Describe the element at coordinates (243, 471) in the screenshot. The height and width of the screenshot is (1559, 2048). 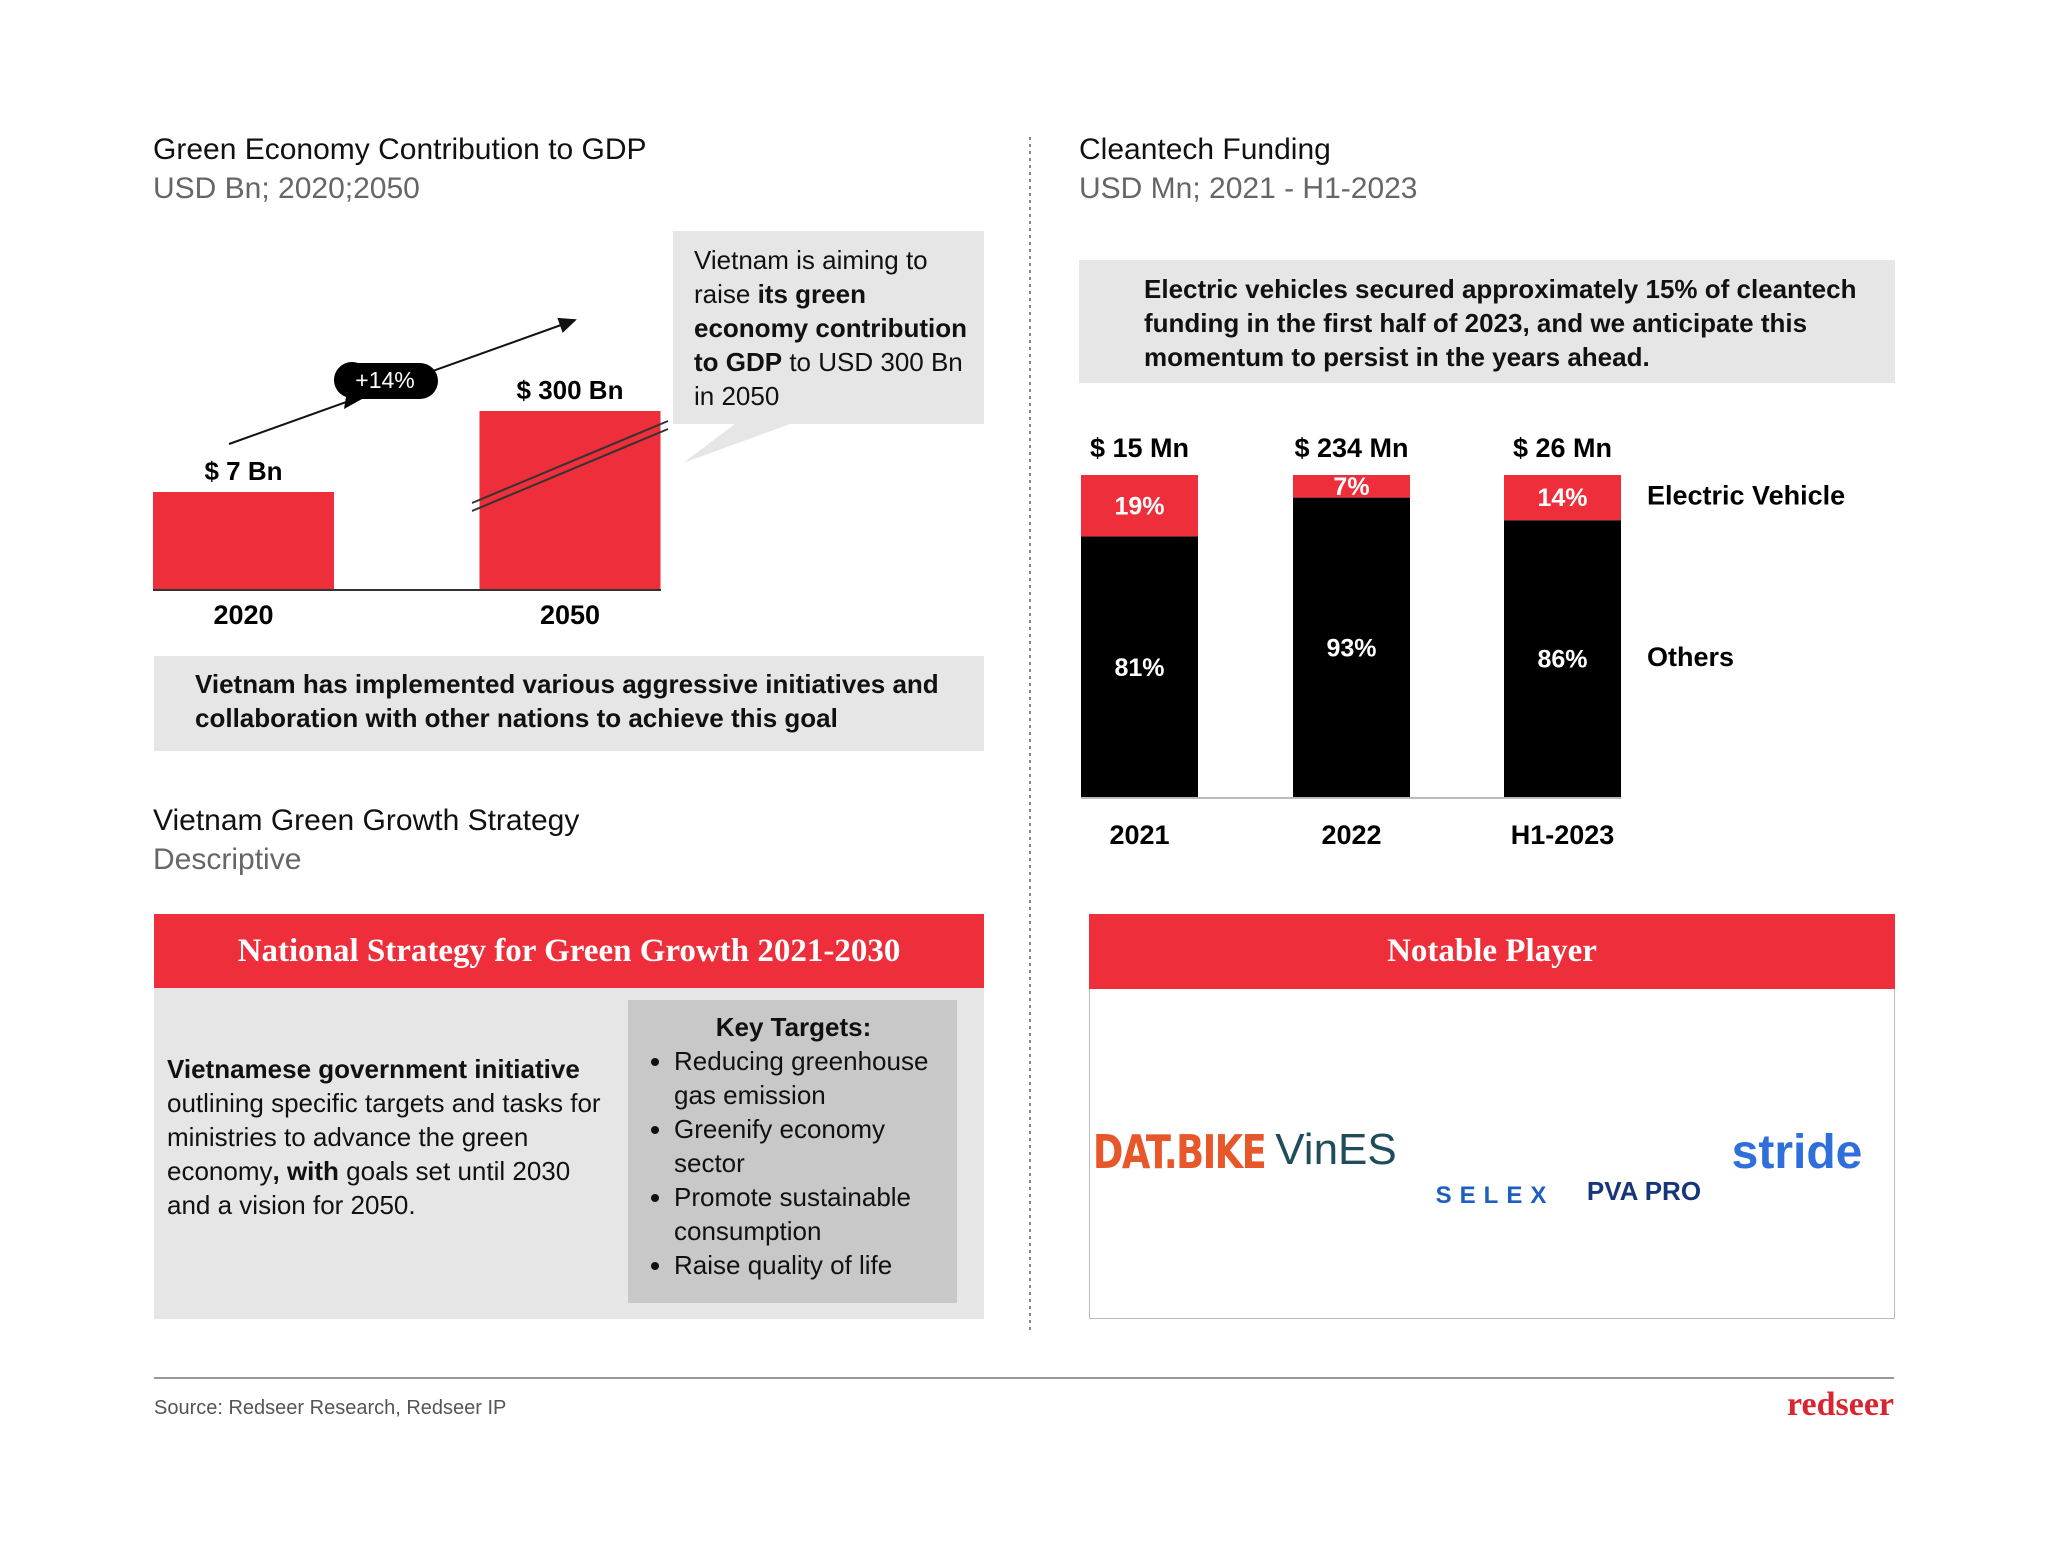
I see `value-label: $ 7 Bn` at that location.